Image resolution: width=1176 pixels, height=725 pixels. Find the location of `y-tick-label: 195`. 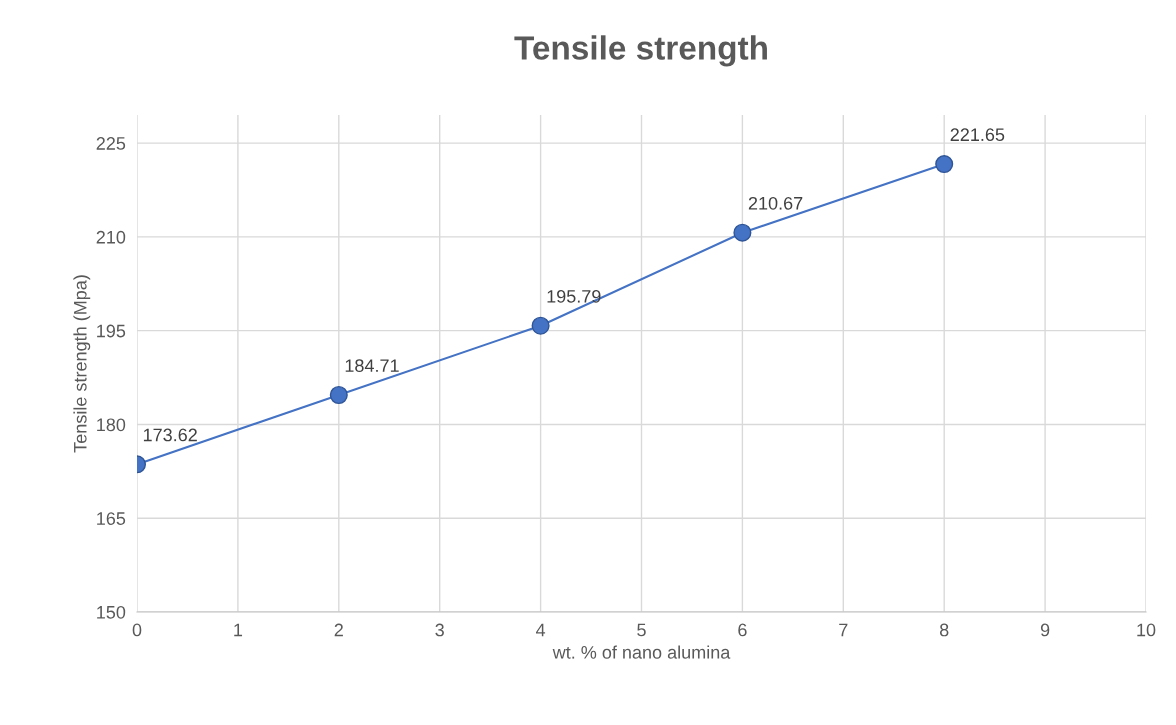

y-tick-label: 195 is located at coordinates (111, 331).